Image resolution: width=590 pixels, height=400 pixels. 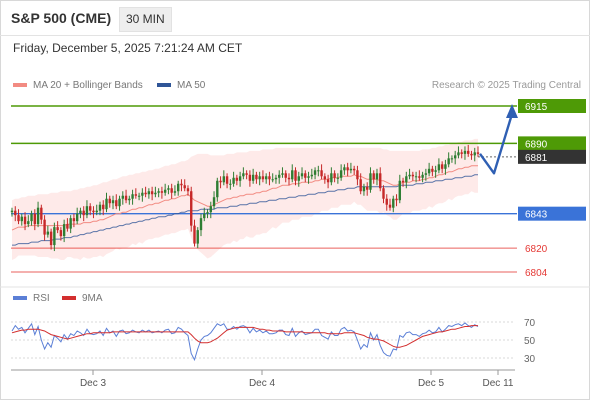 What do you see at coordinates (164, 85) in the screenshot?
I see `ma50-swatch` at bounding box center [164, 85].